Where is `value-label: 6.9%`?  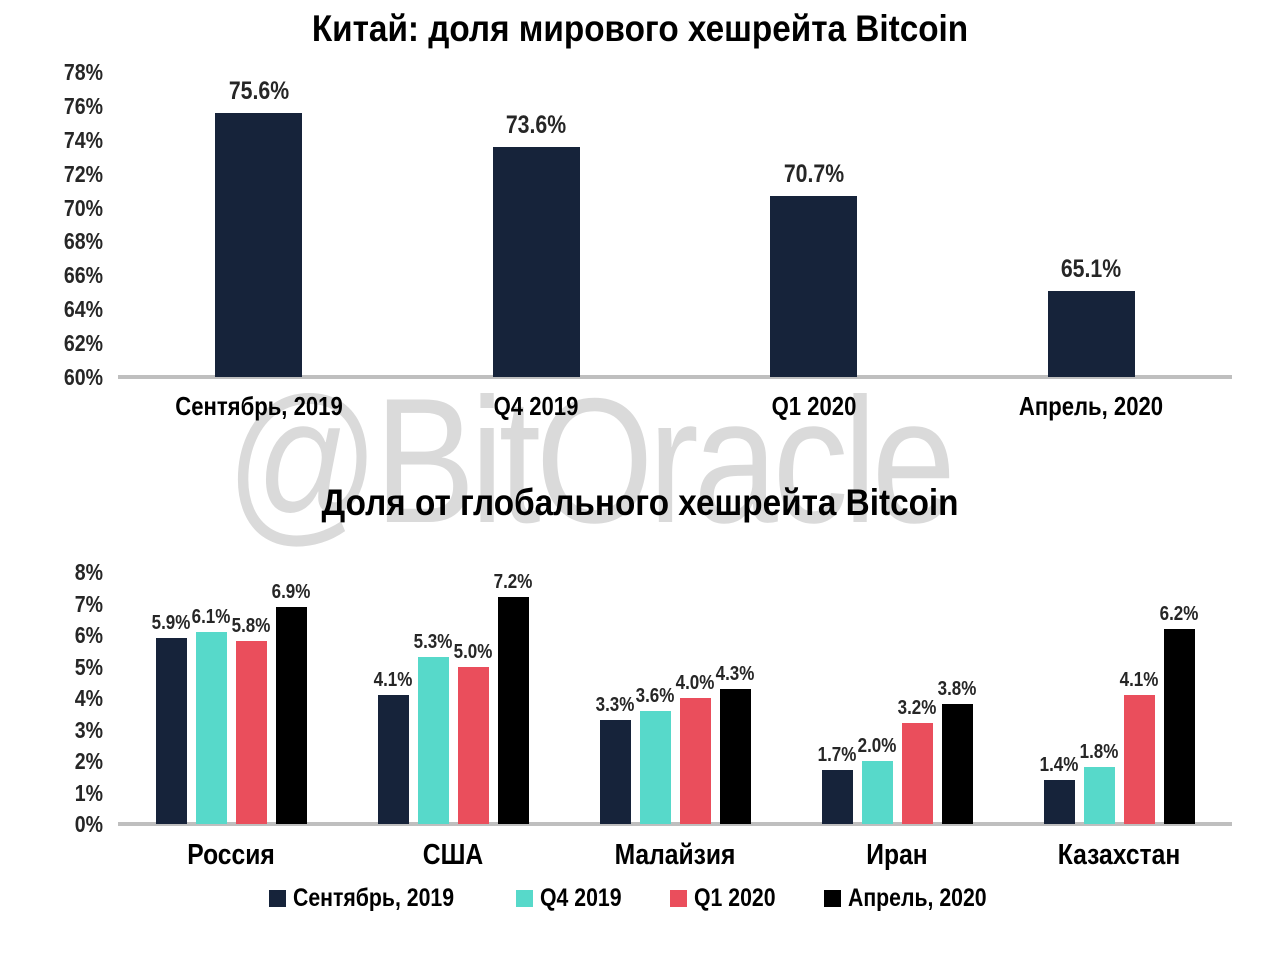
value-label: 6.9% is located at coordinates (291, 591).